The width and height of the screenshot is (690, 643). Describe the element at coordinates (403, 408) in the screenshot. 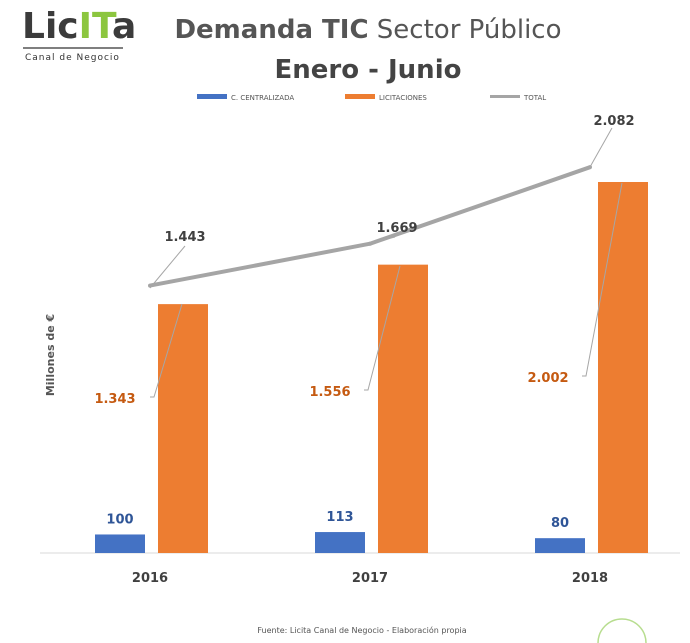

I see `bar-licitaciones-2017` at that location.